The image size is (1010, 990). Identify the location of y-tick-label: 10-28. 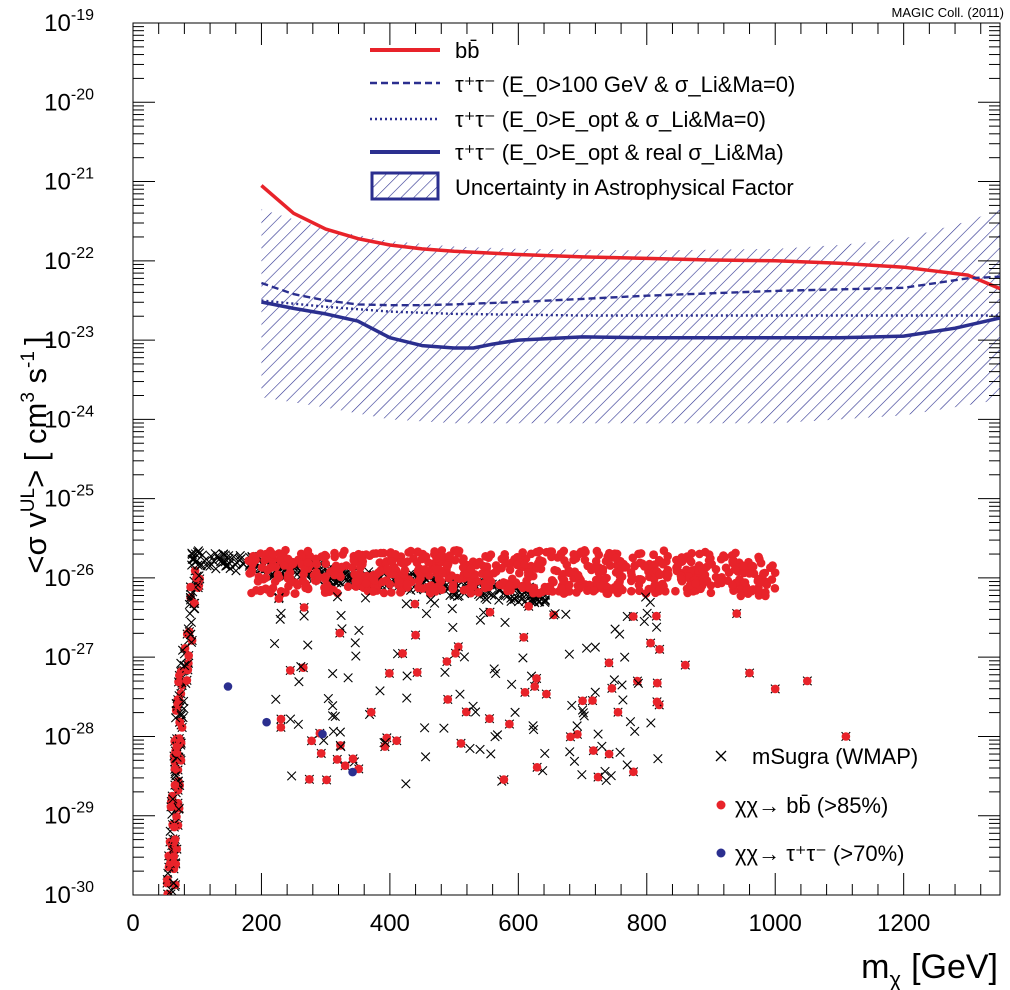
(69, 735).